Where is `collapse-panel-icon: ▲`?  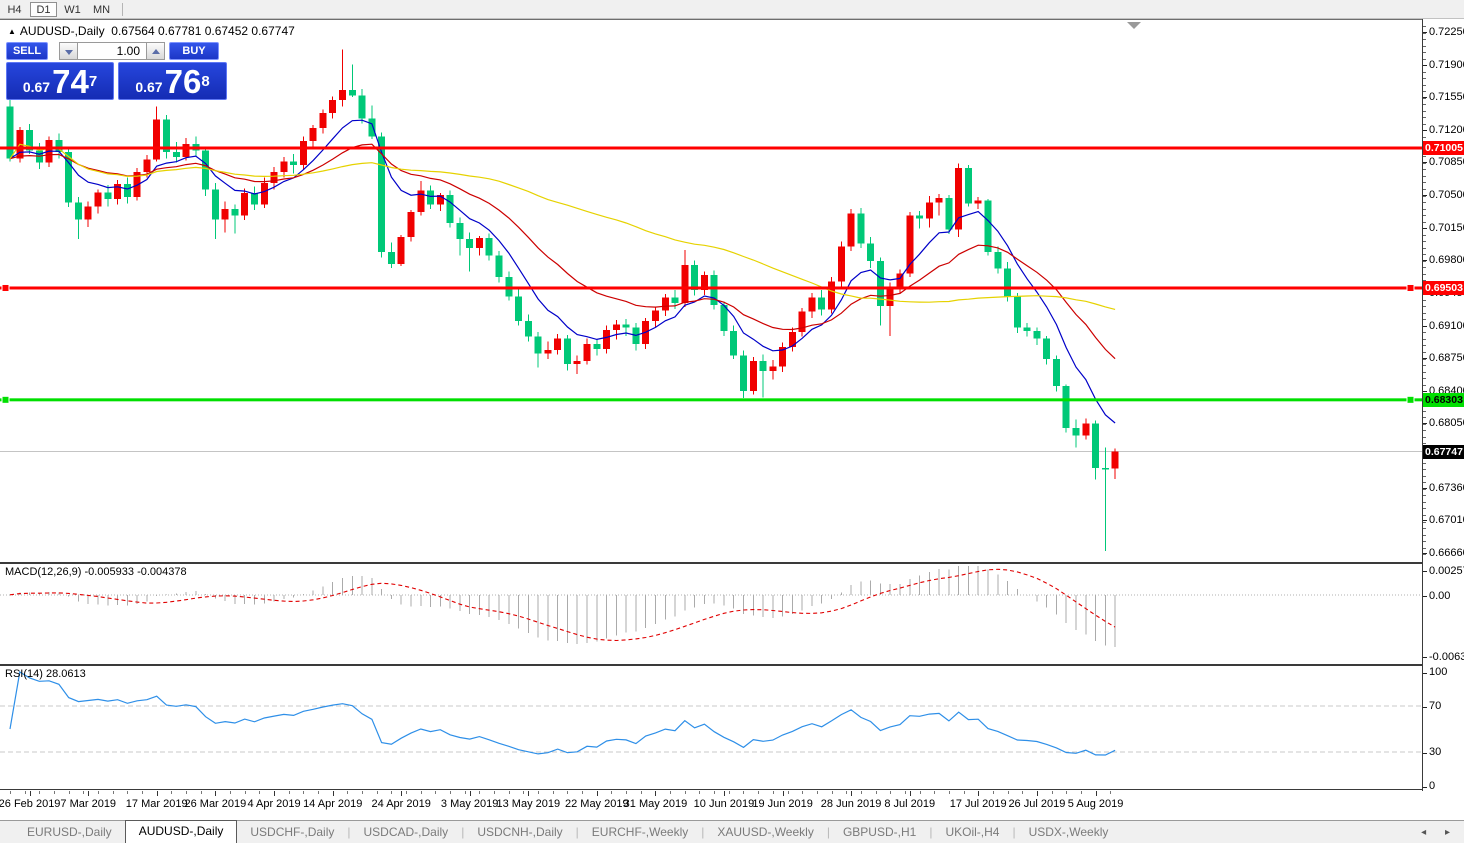 collapse-panel-icon: ▲ is located at coordinates (12, 31).